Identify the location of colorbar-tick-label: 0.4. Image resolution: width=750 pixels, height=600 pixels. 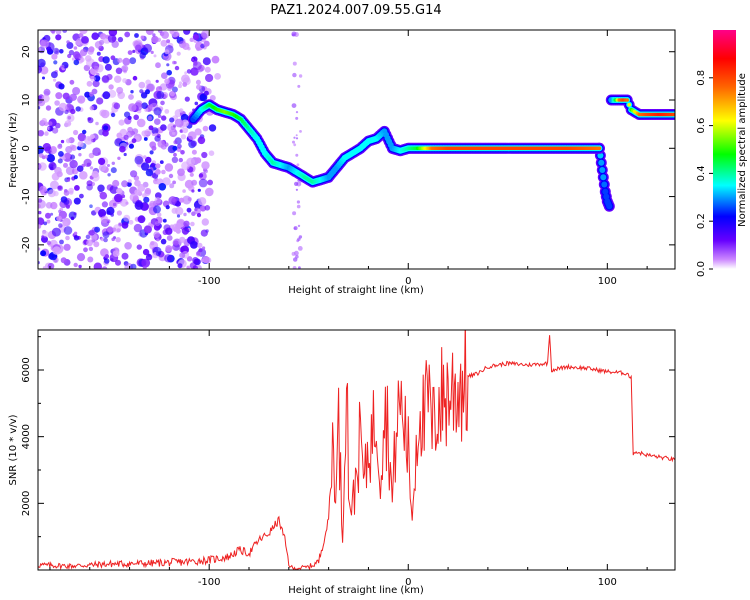
(701, 173).